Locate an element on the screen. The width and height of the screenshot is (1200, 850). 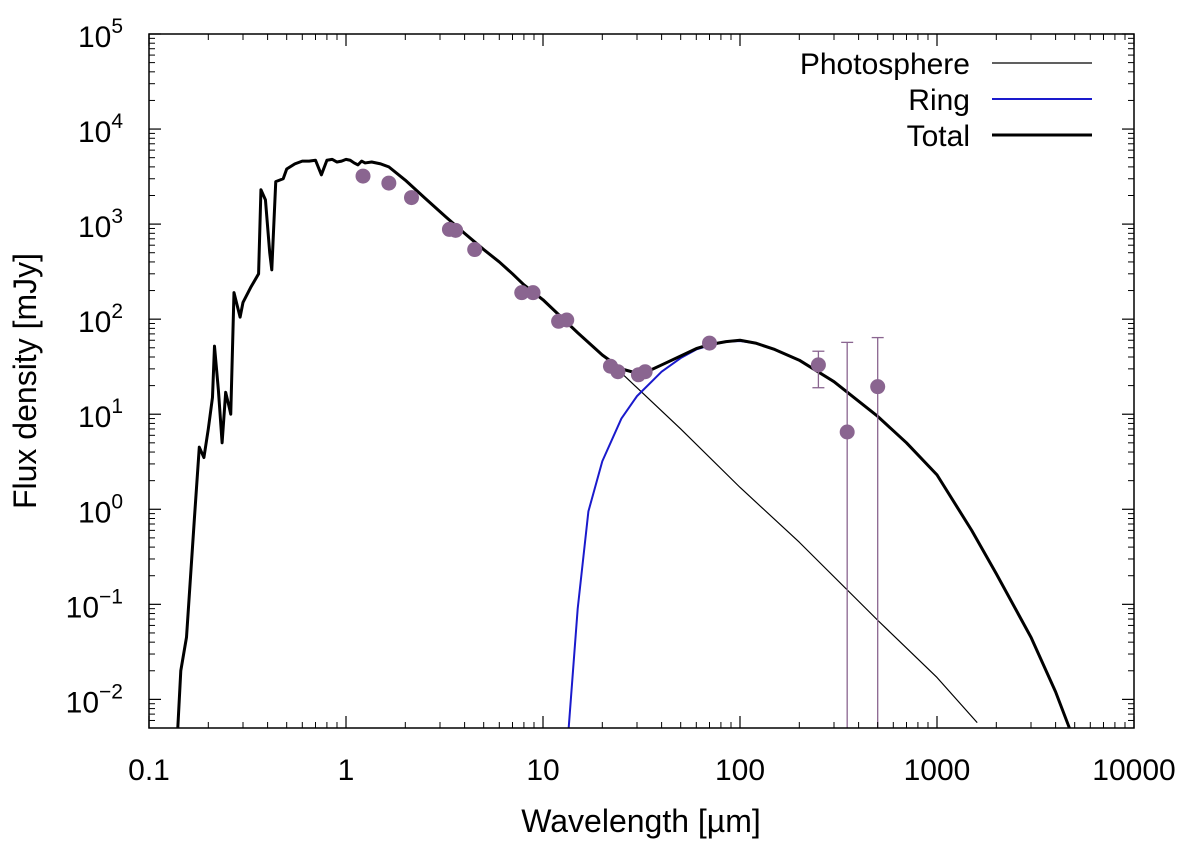
x-tick-label: 1000 is located at coordinates (937, 770).